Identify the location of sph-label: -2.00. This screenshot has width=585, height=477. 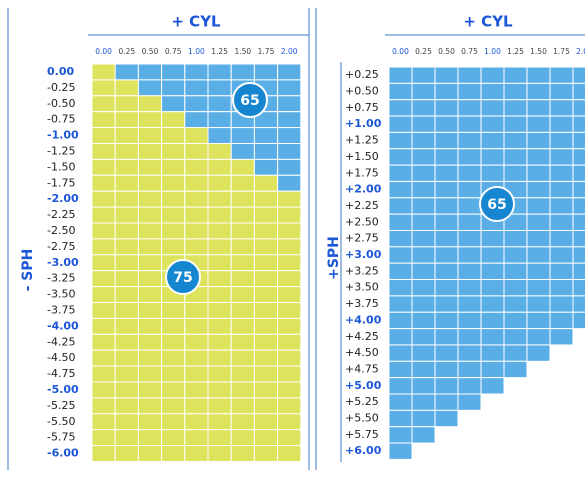
(63, 198).